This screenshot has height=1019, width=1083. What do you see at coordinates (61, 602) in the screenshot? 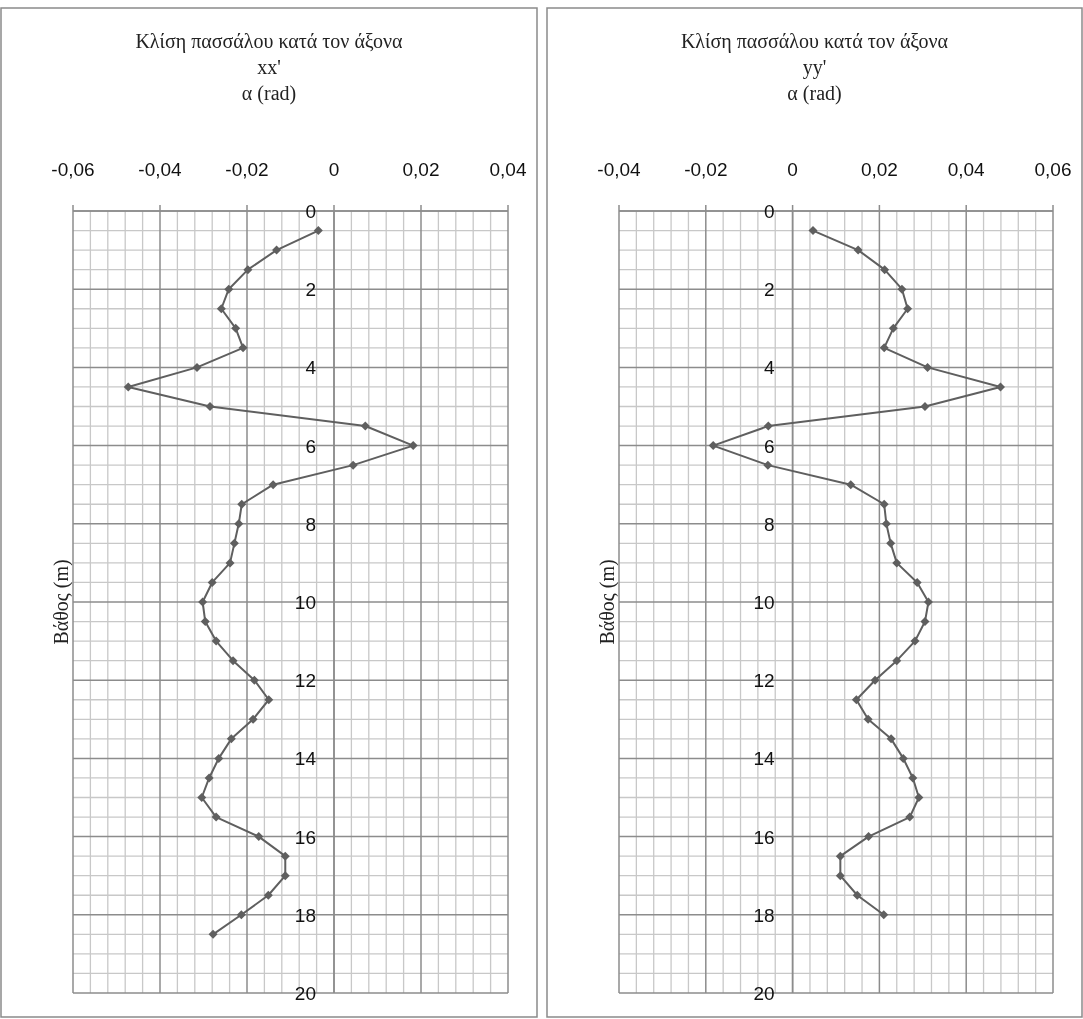
I see `y-axis-title: Βάθος (m)` at bounding box center [61, 602].